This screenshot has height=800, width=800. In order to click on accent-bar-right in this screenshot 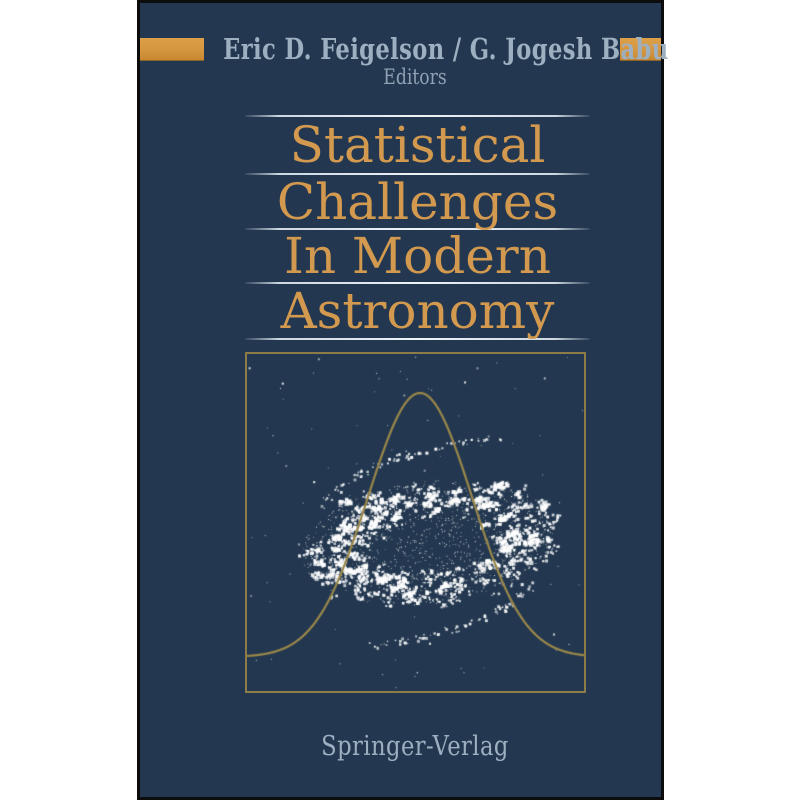, I will do `click(640, 49)`.